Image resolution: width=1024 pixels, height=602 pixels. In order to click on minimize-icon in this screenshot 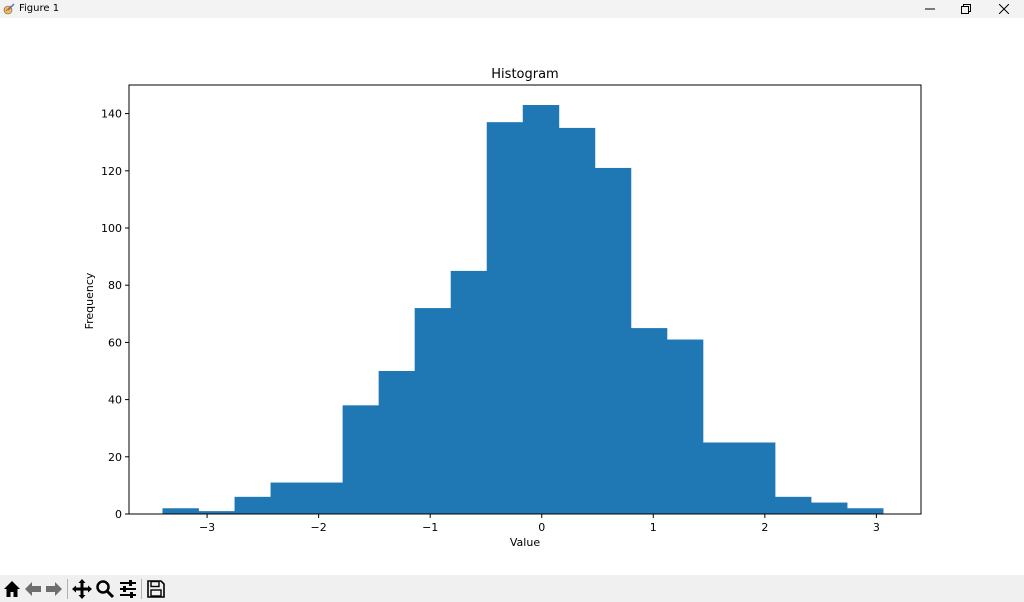, I will do `click(930, 9)`.